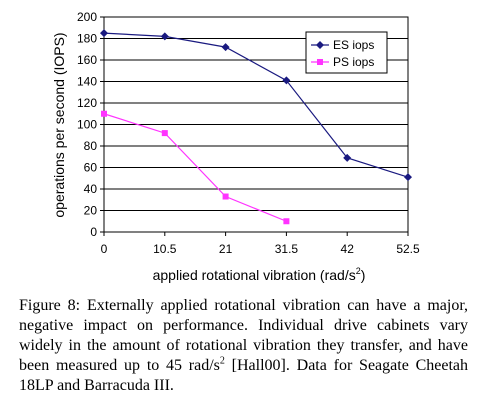 The height and width of the screenshot is (411, 486). I want to click on legend-box, so click(346, 52).